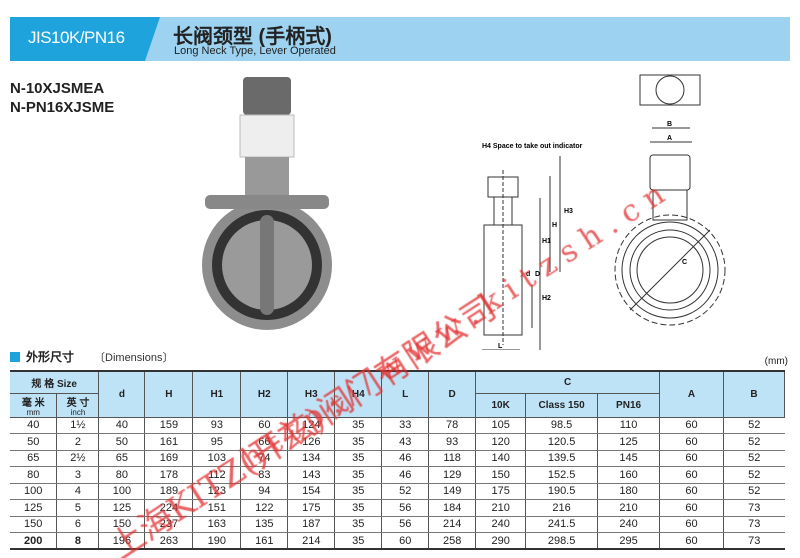  I want to click on table-cell: 8, so click(77, 541).